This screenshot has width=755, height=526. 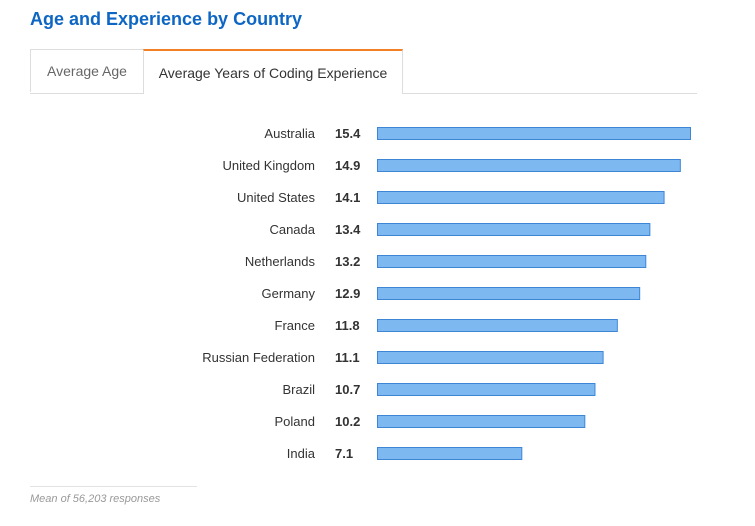 What do you see at coordinates (113, 486) in the screenshot?
I see `footnote-divider` at bounding box center [113, 486].